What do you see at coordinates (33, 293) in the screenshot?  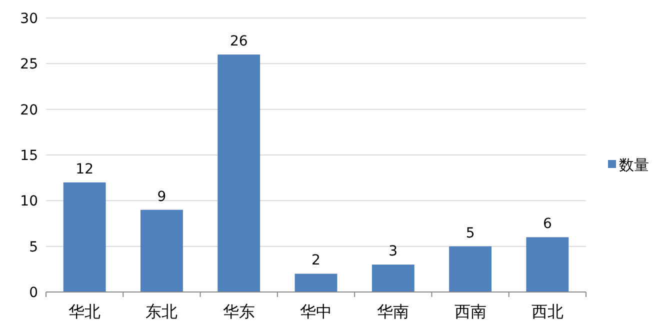 I see `y-tick-label: 0` at bounding box center [33, 293].